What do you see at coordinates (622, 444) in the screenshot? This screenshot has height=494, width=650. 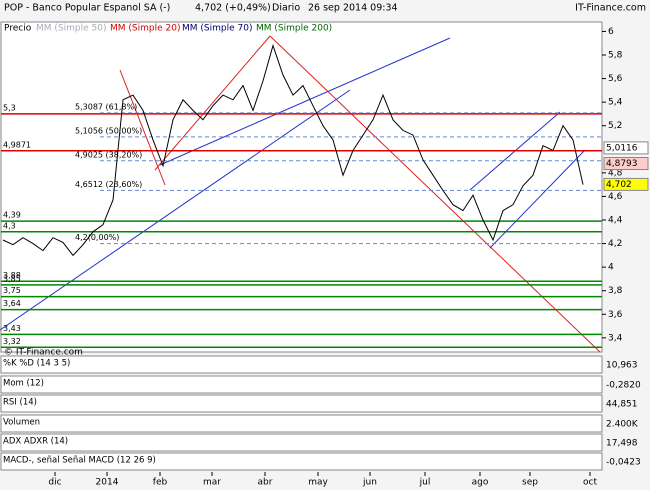 I see `indicator-value: 17,498` at bounding box center [622, 444].